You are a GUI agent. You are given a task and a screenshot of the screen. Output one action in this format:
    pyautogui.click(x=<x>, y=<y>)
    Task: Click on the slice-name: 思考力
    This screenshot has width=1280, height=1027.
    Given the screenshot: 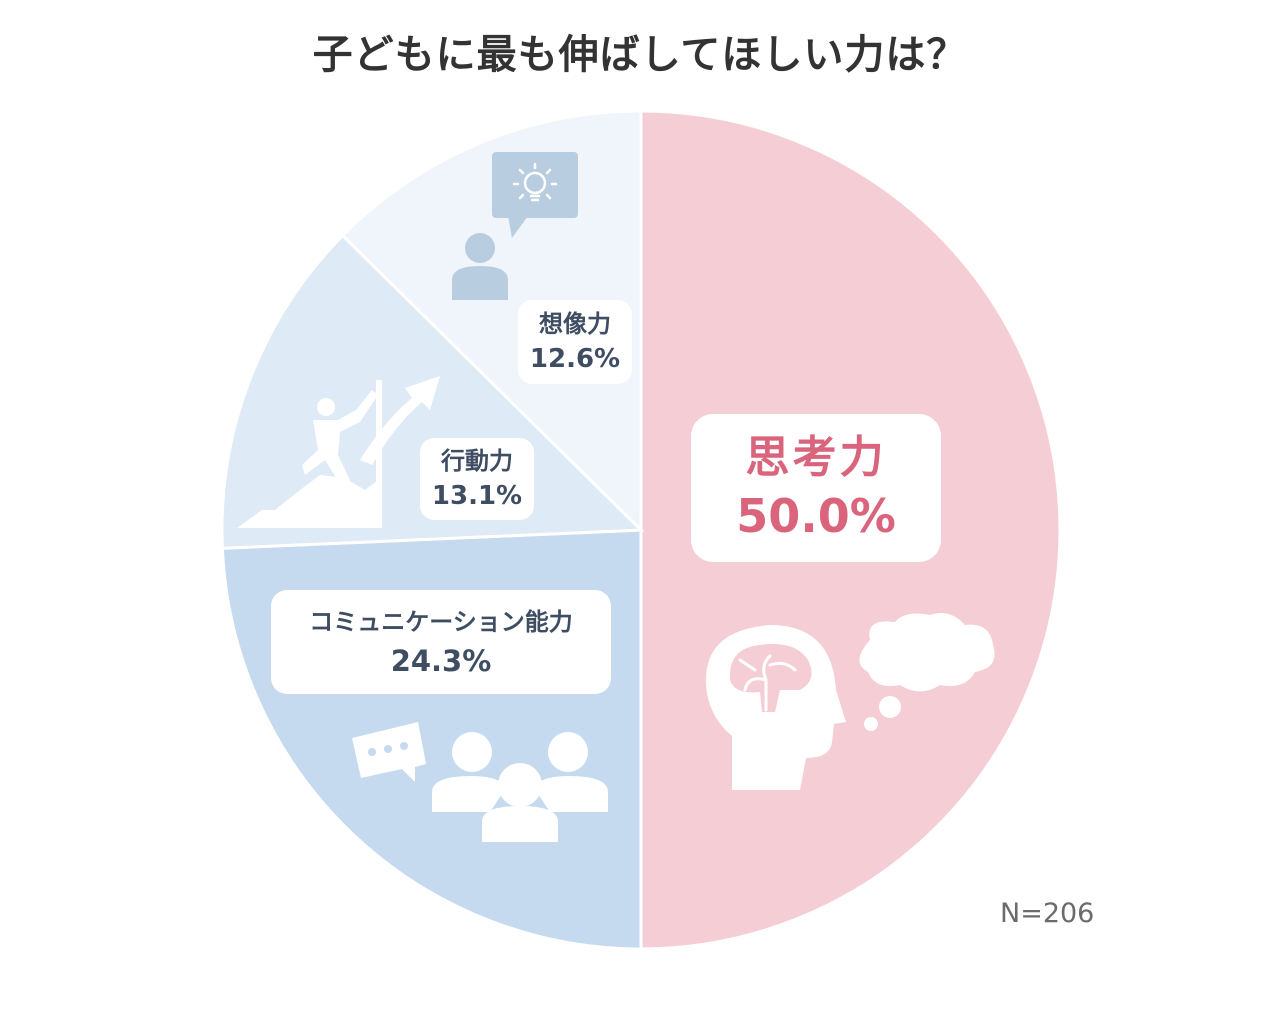 What is the action you would take?
    pyautogui.click(x=816, y=457)
    